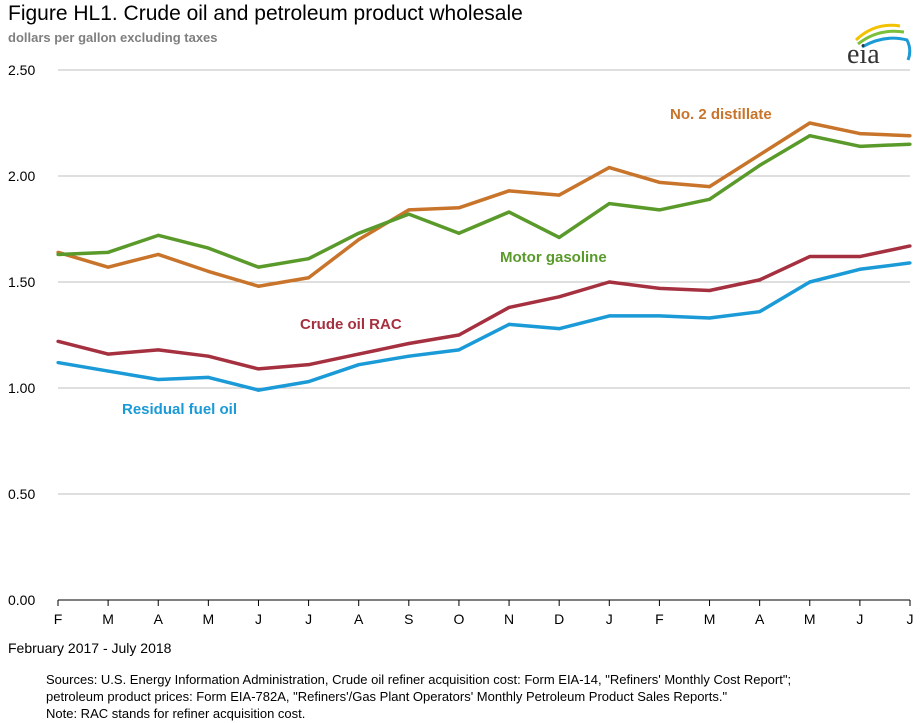 The height and width of the screenshot is (723, 922). I want to click on x-axis-label: February 2017 - July 2018, so click(90, 648).